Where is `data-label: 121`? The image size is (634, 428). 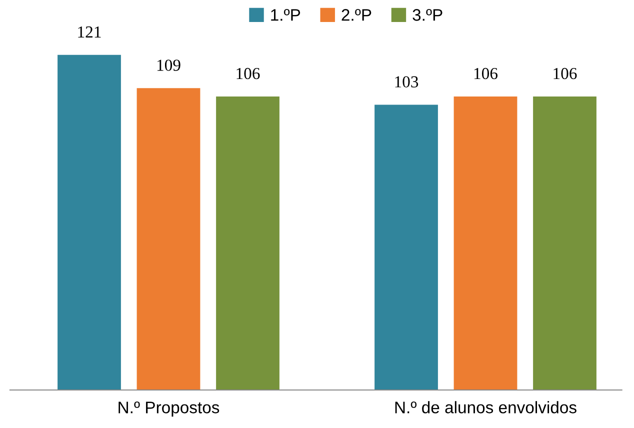
data-label: 121 is located at coordinates (89, 32).